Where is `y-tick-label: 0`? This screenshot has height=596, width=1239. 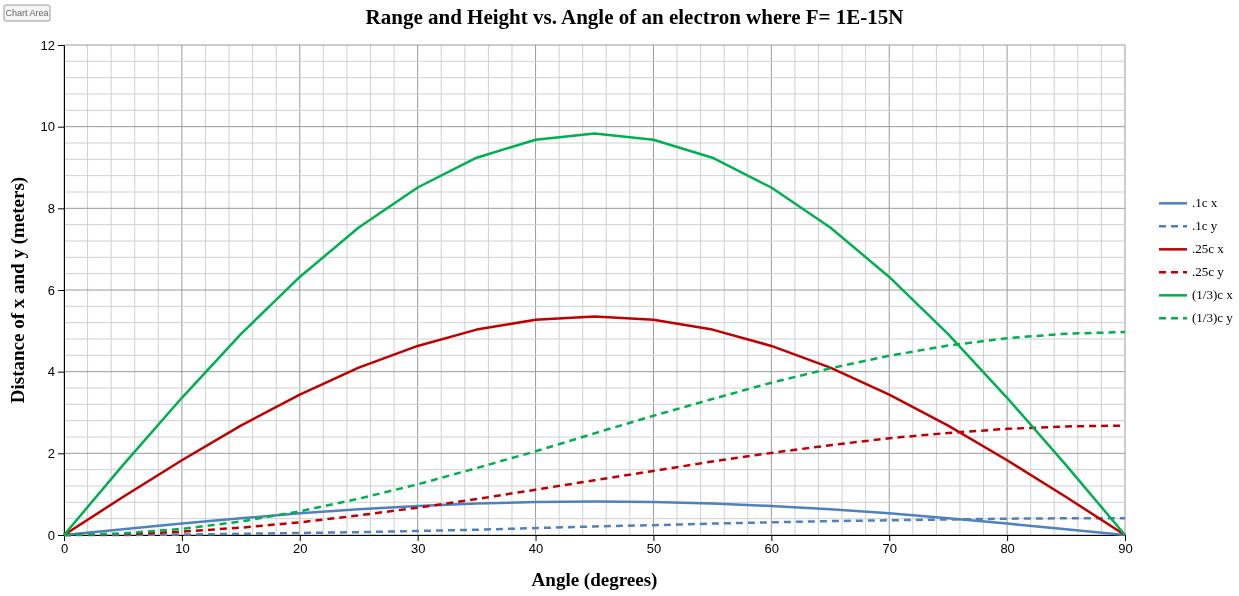 y-tick-label: 0 is located at coordinates (51, 535).